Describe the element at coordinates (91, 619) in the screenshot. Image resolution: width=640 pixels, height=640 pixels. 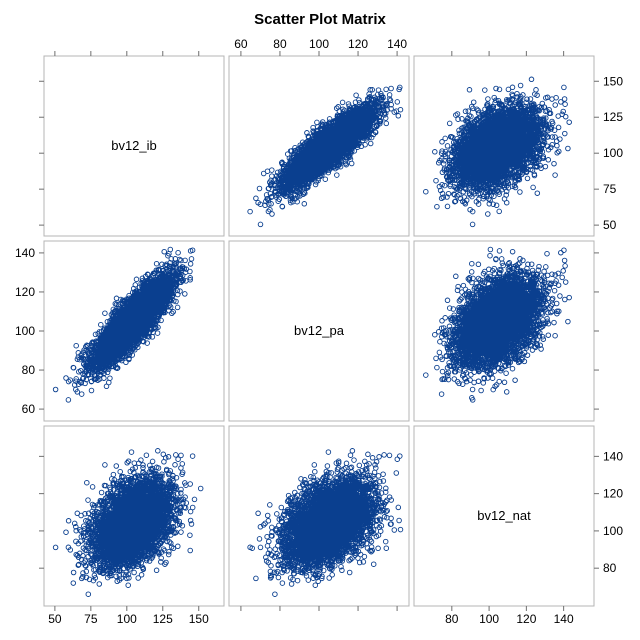
I see `bottom-left-tick-label-1: 75` at that location.